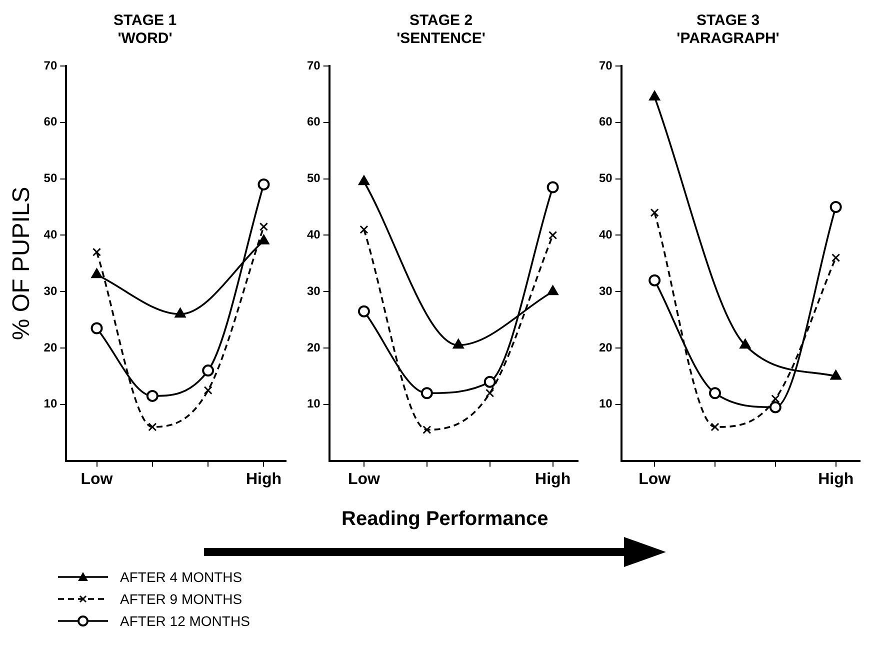 The height and width of the screenshot is (656, 874). Describe the element at coordinates (441, 30) in the screenshot. I see `chart-title: STAGE 2 'SENTENCE'` at that location.